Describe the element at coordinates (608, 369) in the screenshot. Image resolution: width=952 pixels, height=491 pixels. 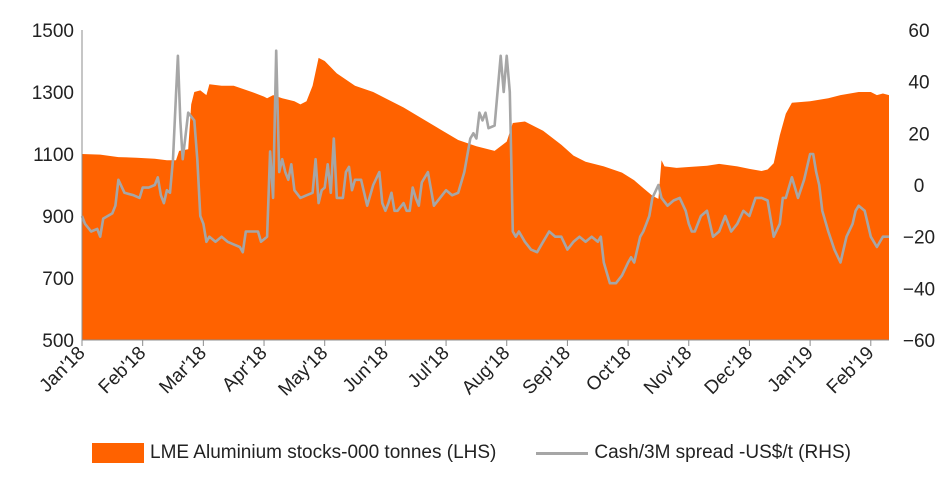
I see `x-tick-label: Oct'18` at that location.